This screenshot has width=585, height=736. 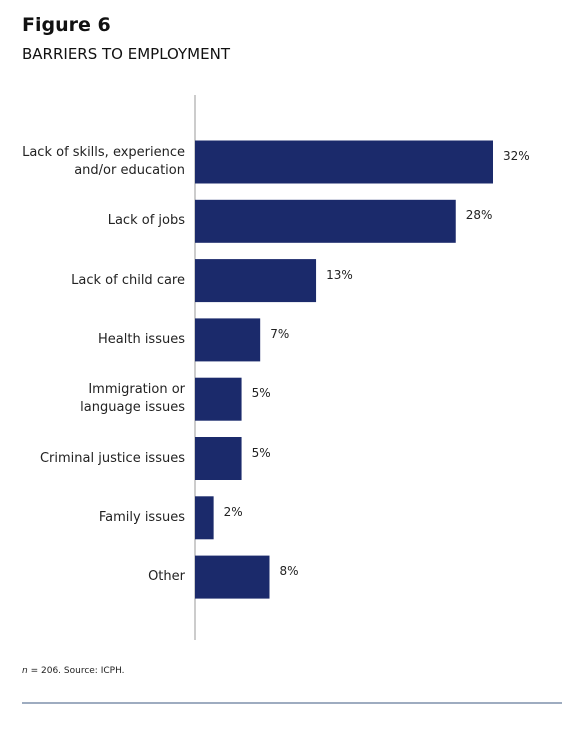 I want to click on chart-subtitle: BARRIERS TO EMPLOYMENT, so click(x=126, y=54).